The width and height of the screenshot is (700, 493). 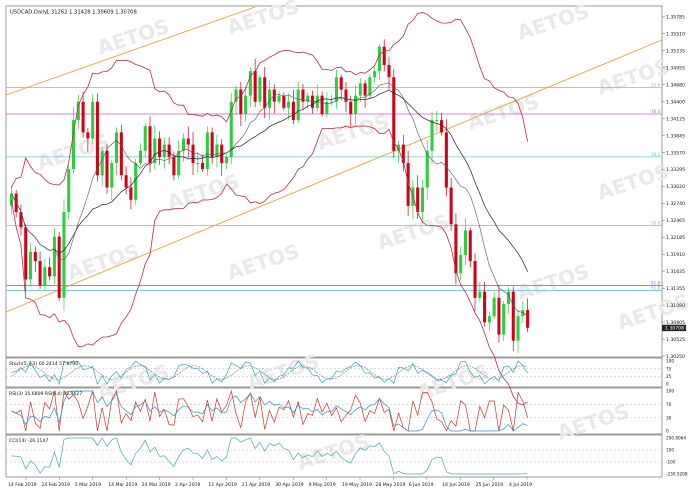 I want to click on date-tick-label: 14 Mar 2019, so click(x=122, y=485).